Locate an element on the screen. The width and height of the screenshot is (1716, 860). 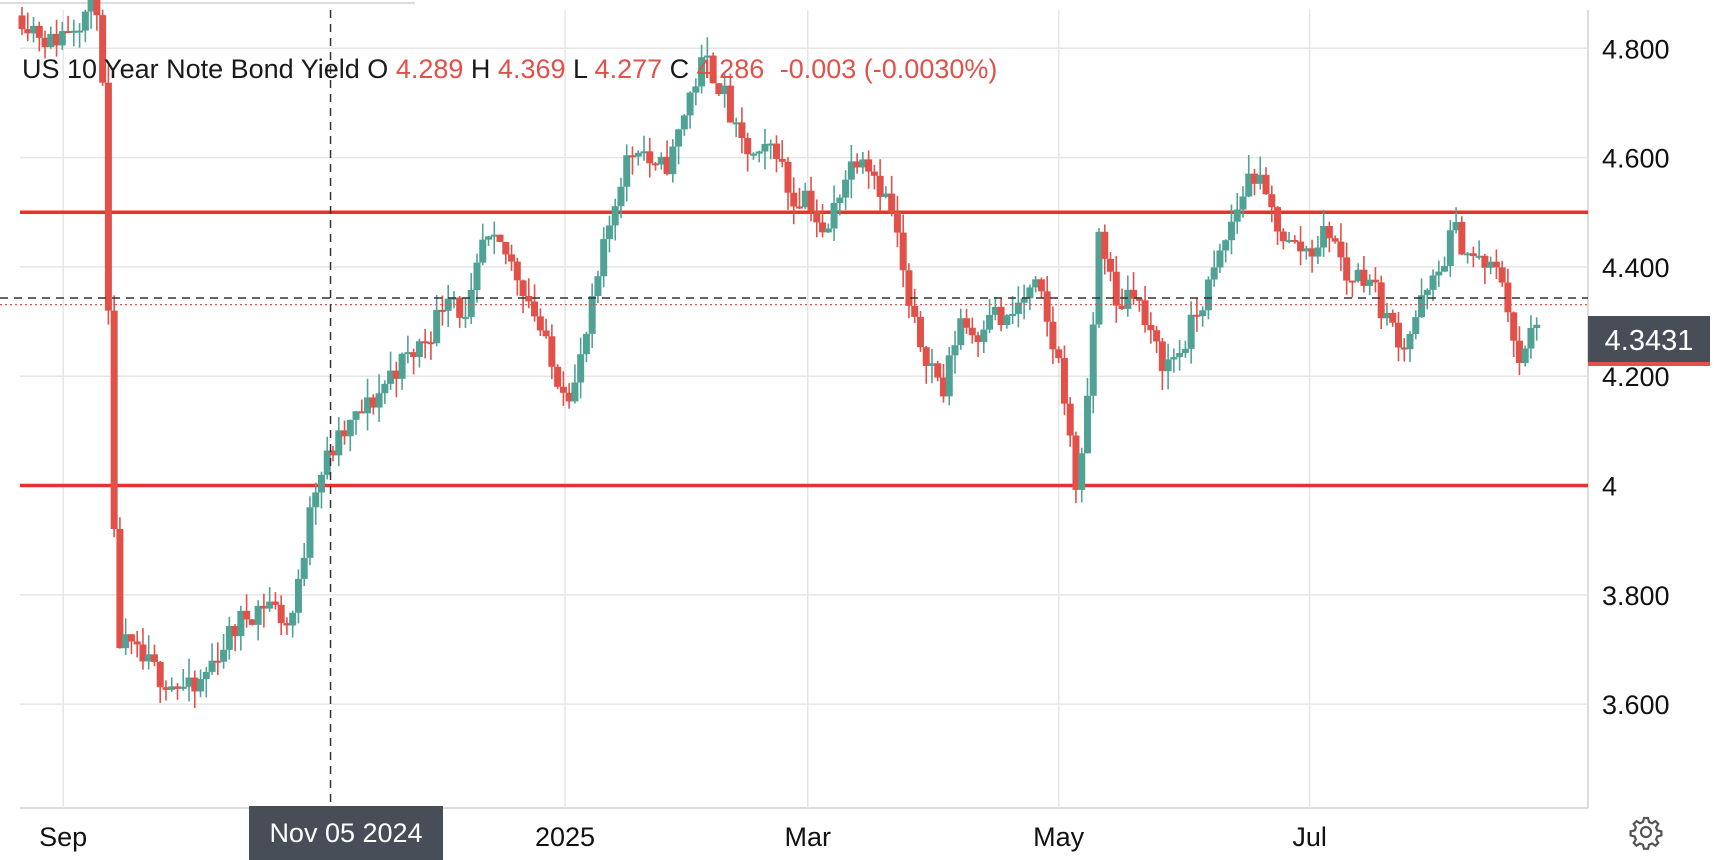
settings-button is located at coordinates (1646, 832).